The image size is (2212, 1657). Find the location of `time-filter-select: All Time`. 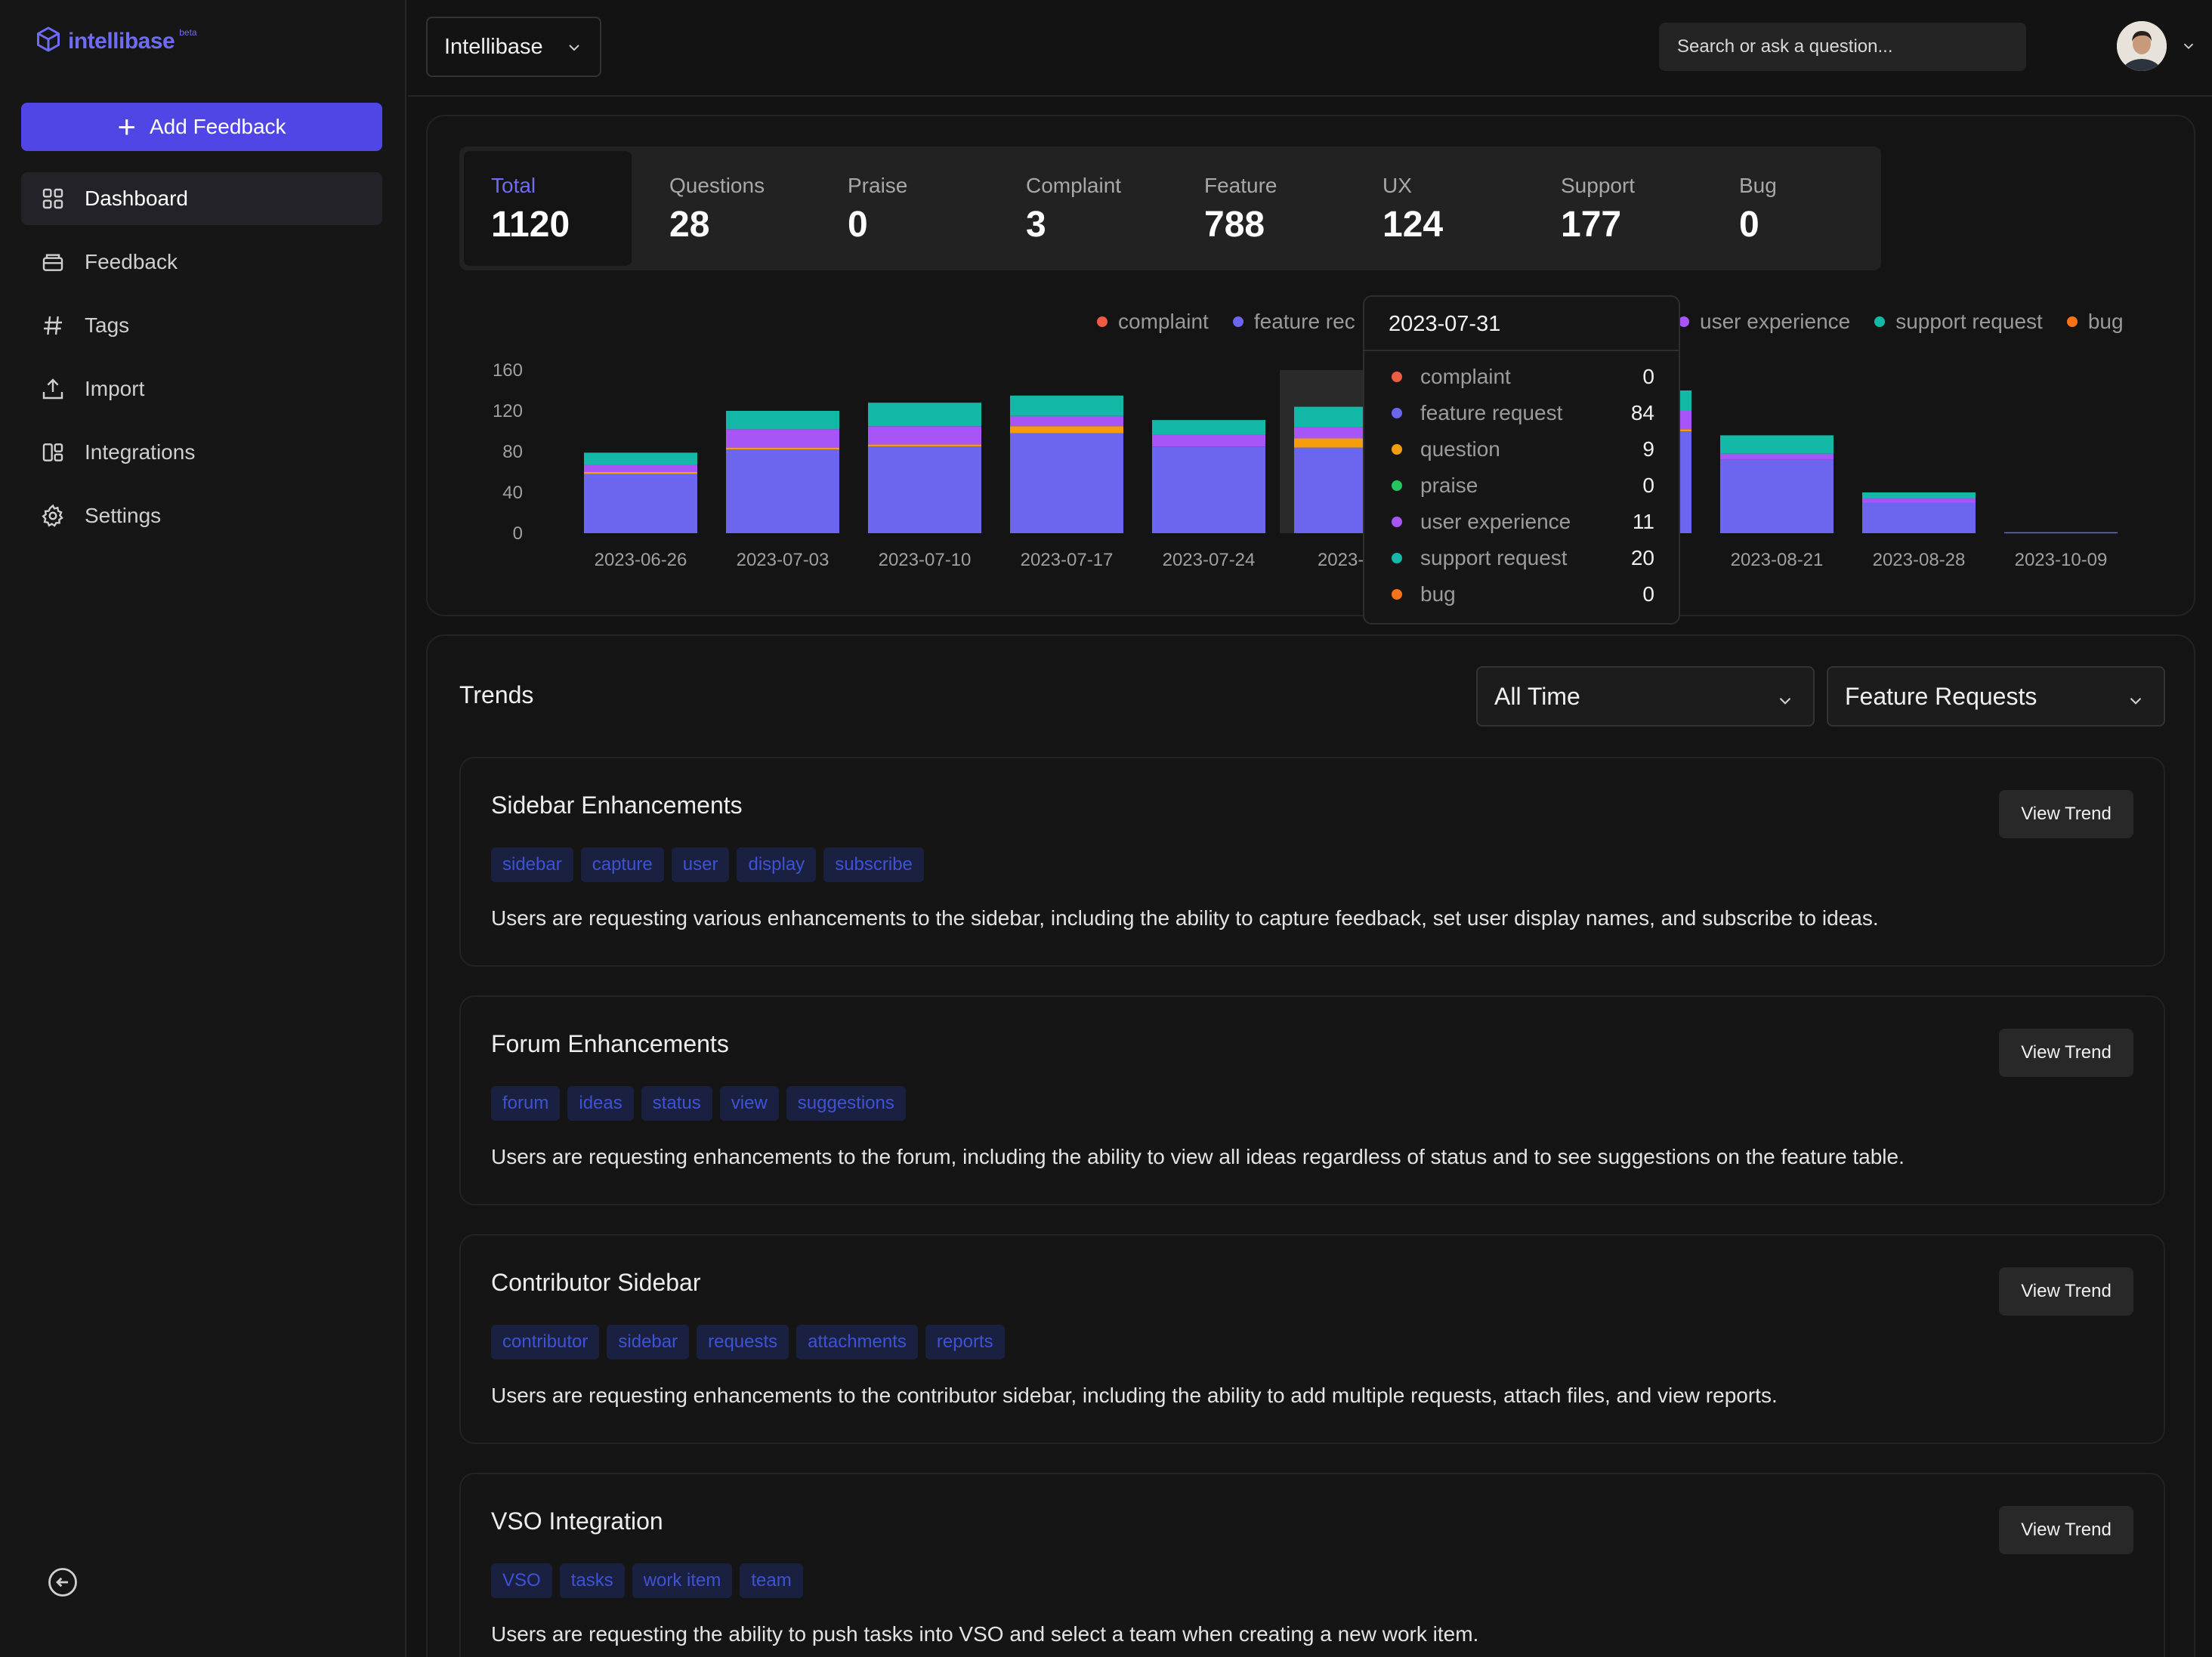

time-filter-select: All Time is located at coordinates (1646, 696).